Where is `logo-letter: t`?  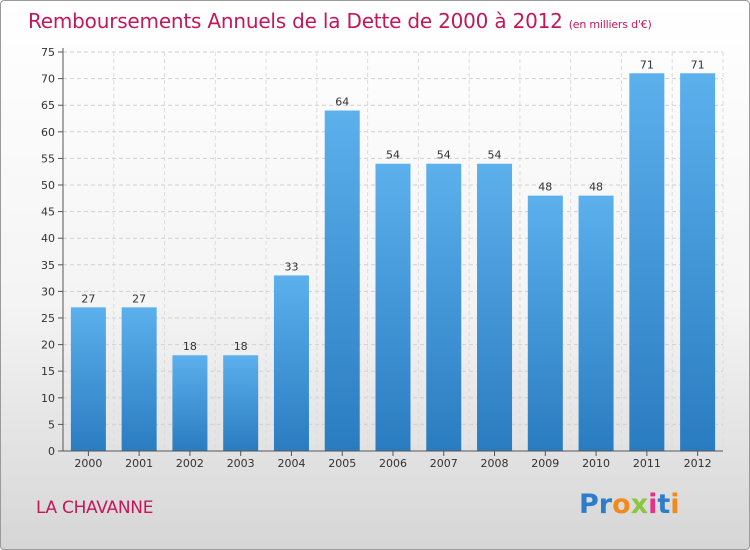 logo-letter: t is located at coordinates (664, 504).